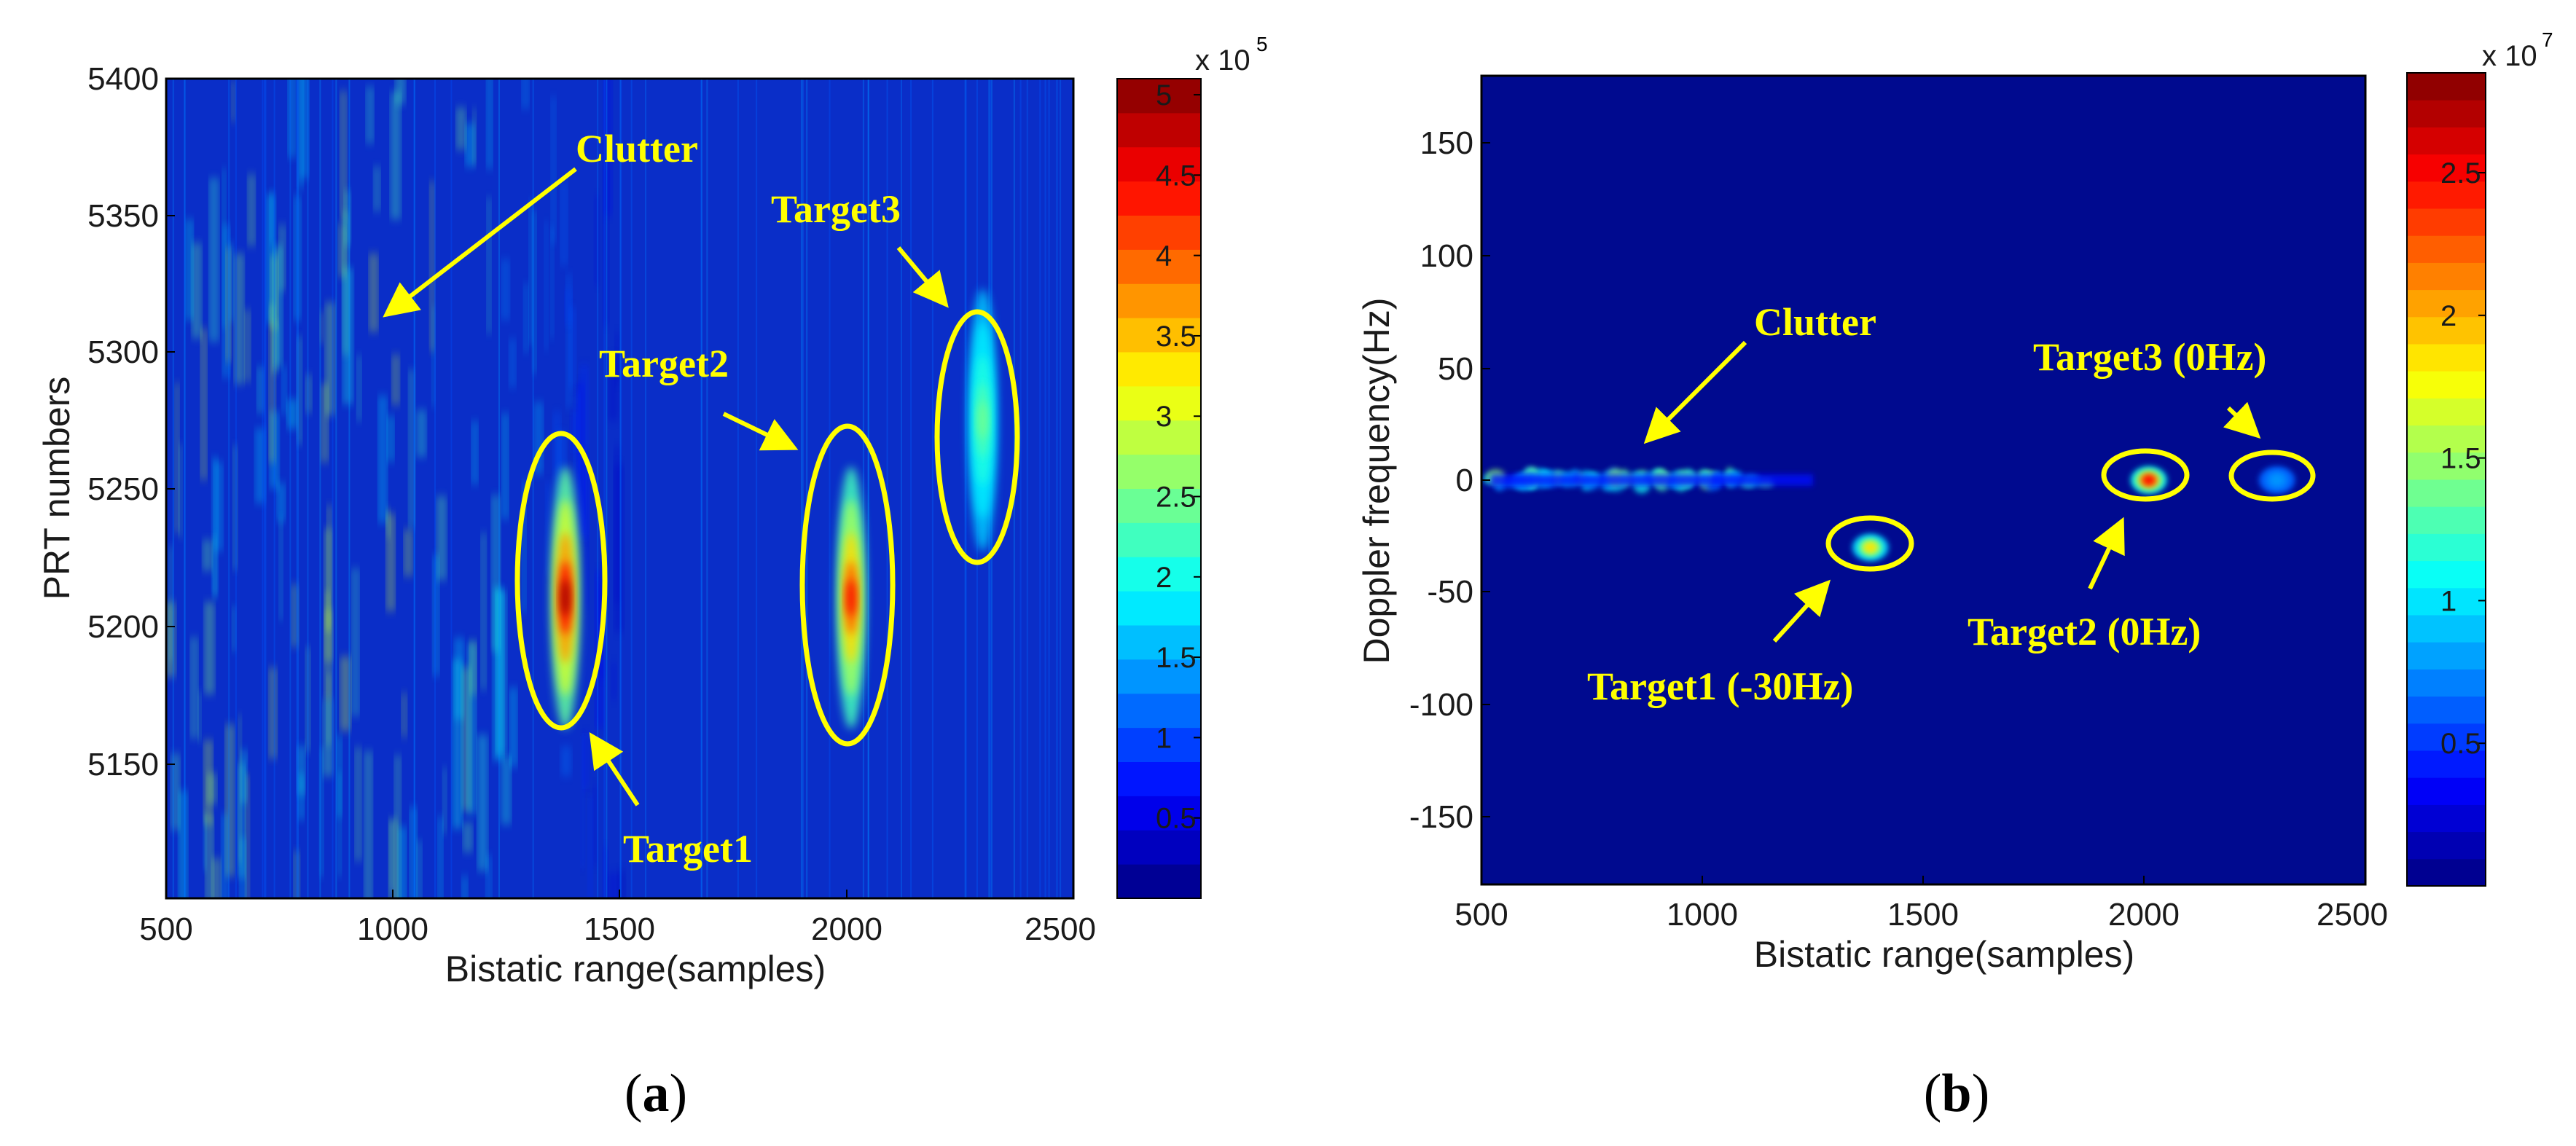  What do you see at coordinates (1450, 592) in the screenshot?
I see `y-tick-label: -50` at bounding box center [1450, 592].